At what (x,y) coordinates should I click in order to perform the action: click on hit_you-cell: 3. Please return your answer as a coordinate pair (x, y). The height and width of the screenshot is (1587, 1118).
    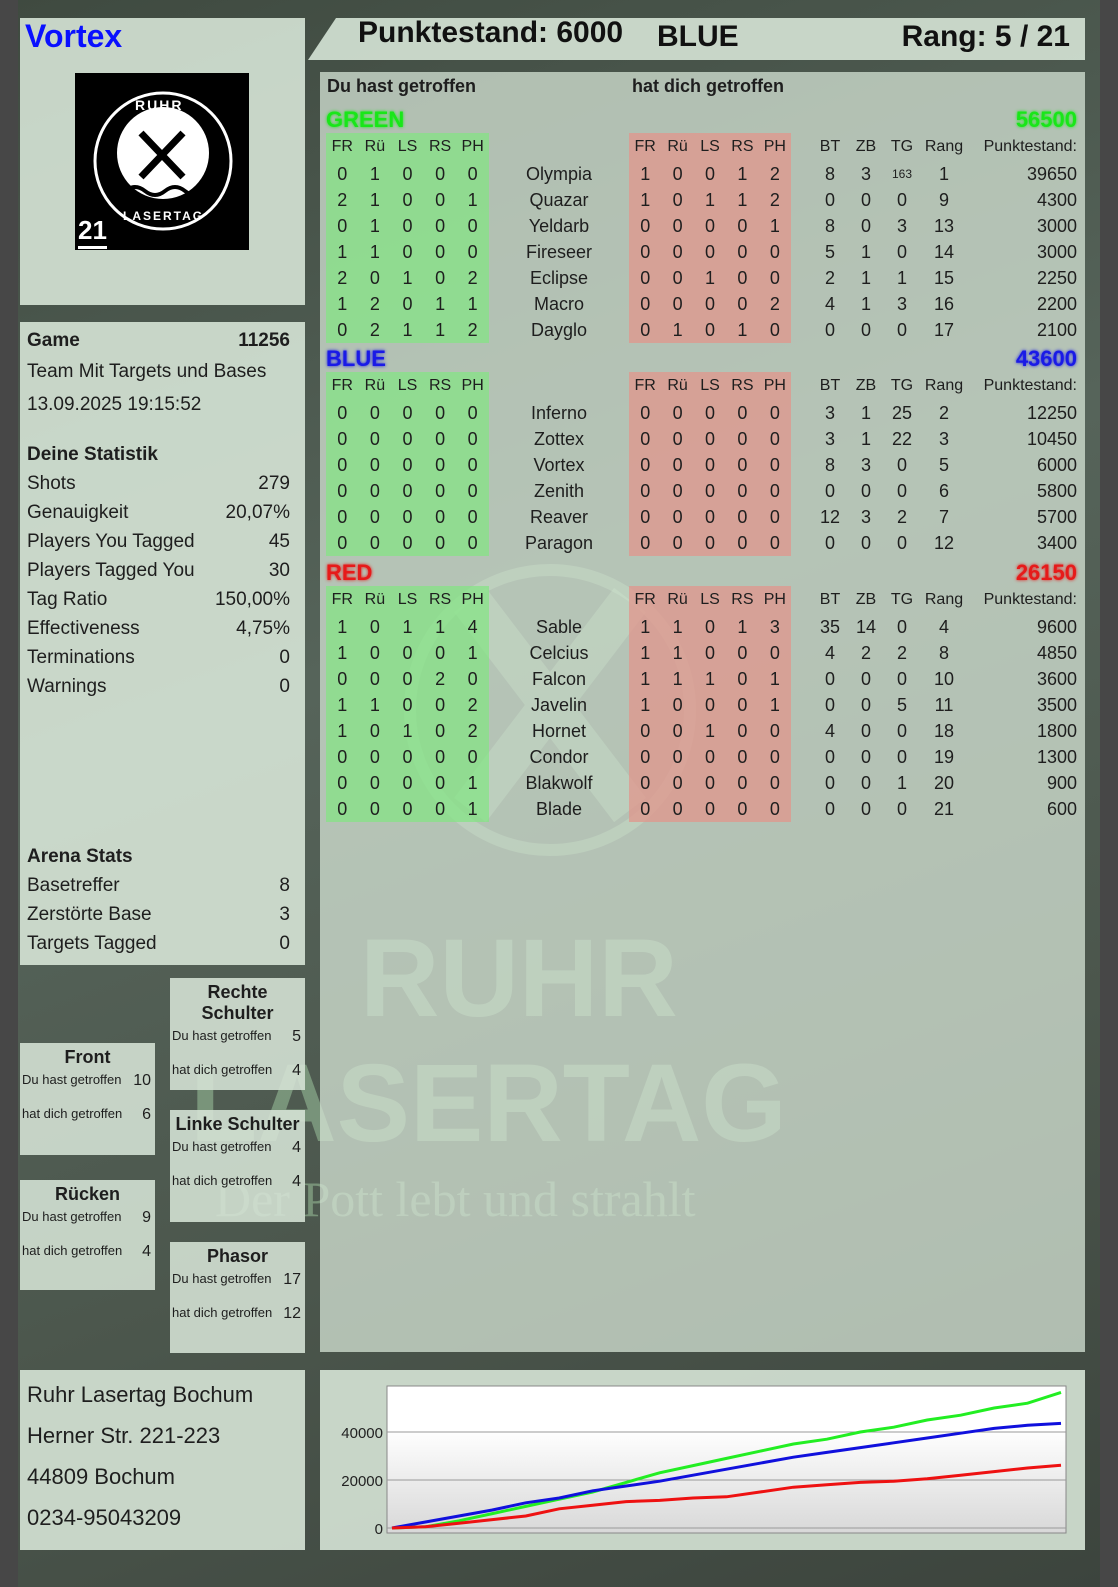
    Looking at the image, I should click on (774, 626).